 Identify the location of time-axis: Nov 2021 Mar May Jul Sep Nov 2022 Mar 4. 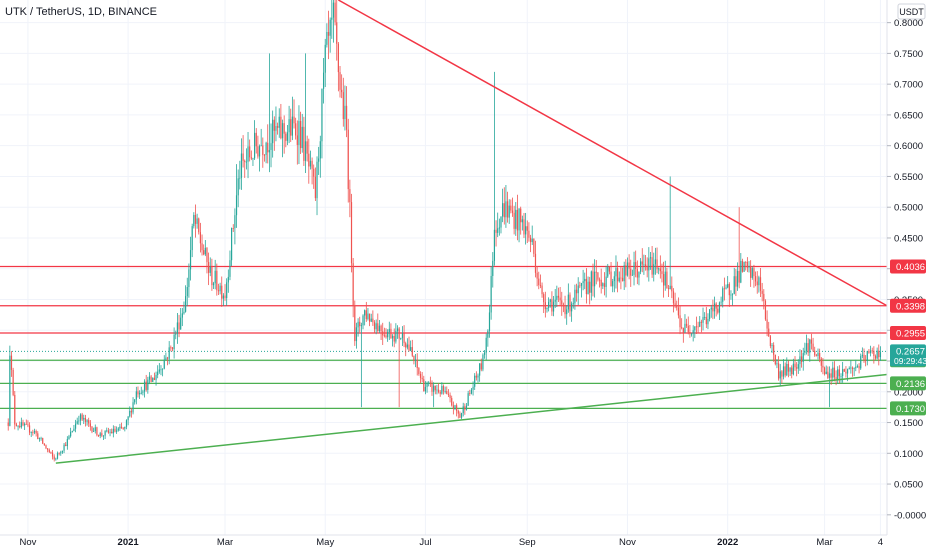
(451, 542).